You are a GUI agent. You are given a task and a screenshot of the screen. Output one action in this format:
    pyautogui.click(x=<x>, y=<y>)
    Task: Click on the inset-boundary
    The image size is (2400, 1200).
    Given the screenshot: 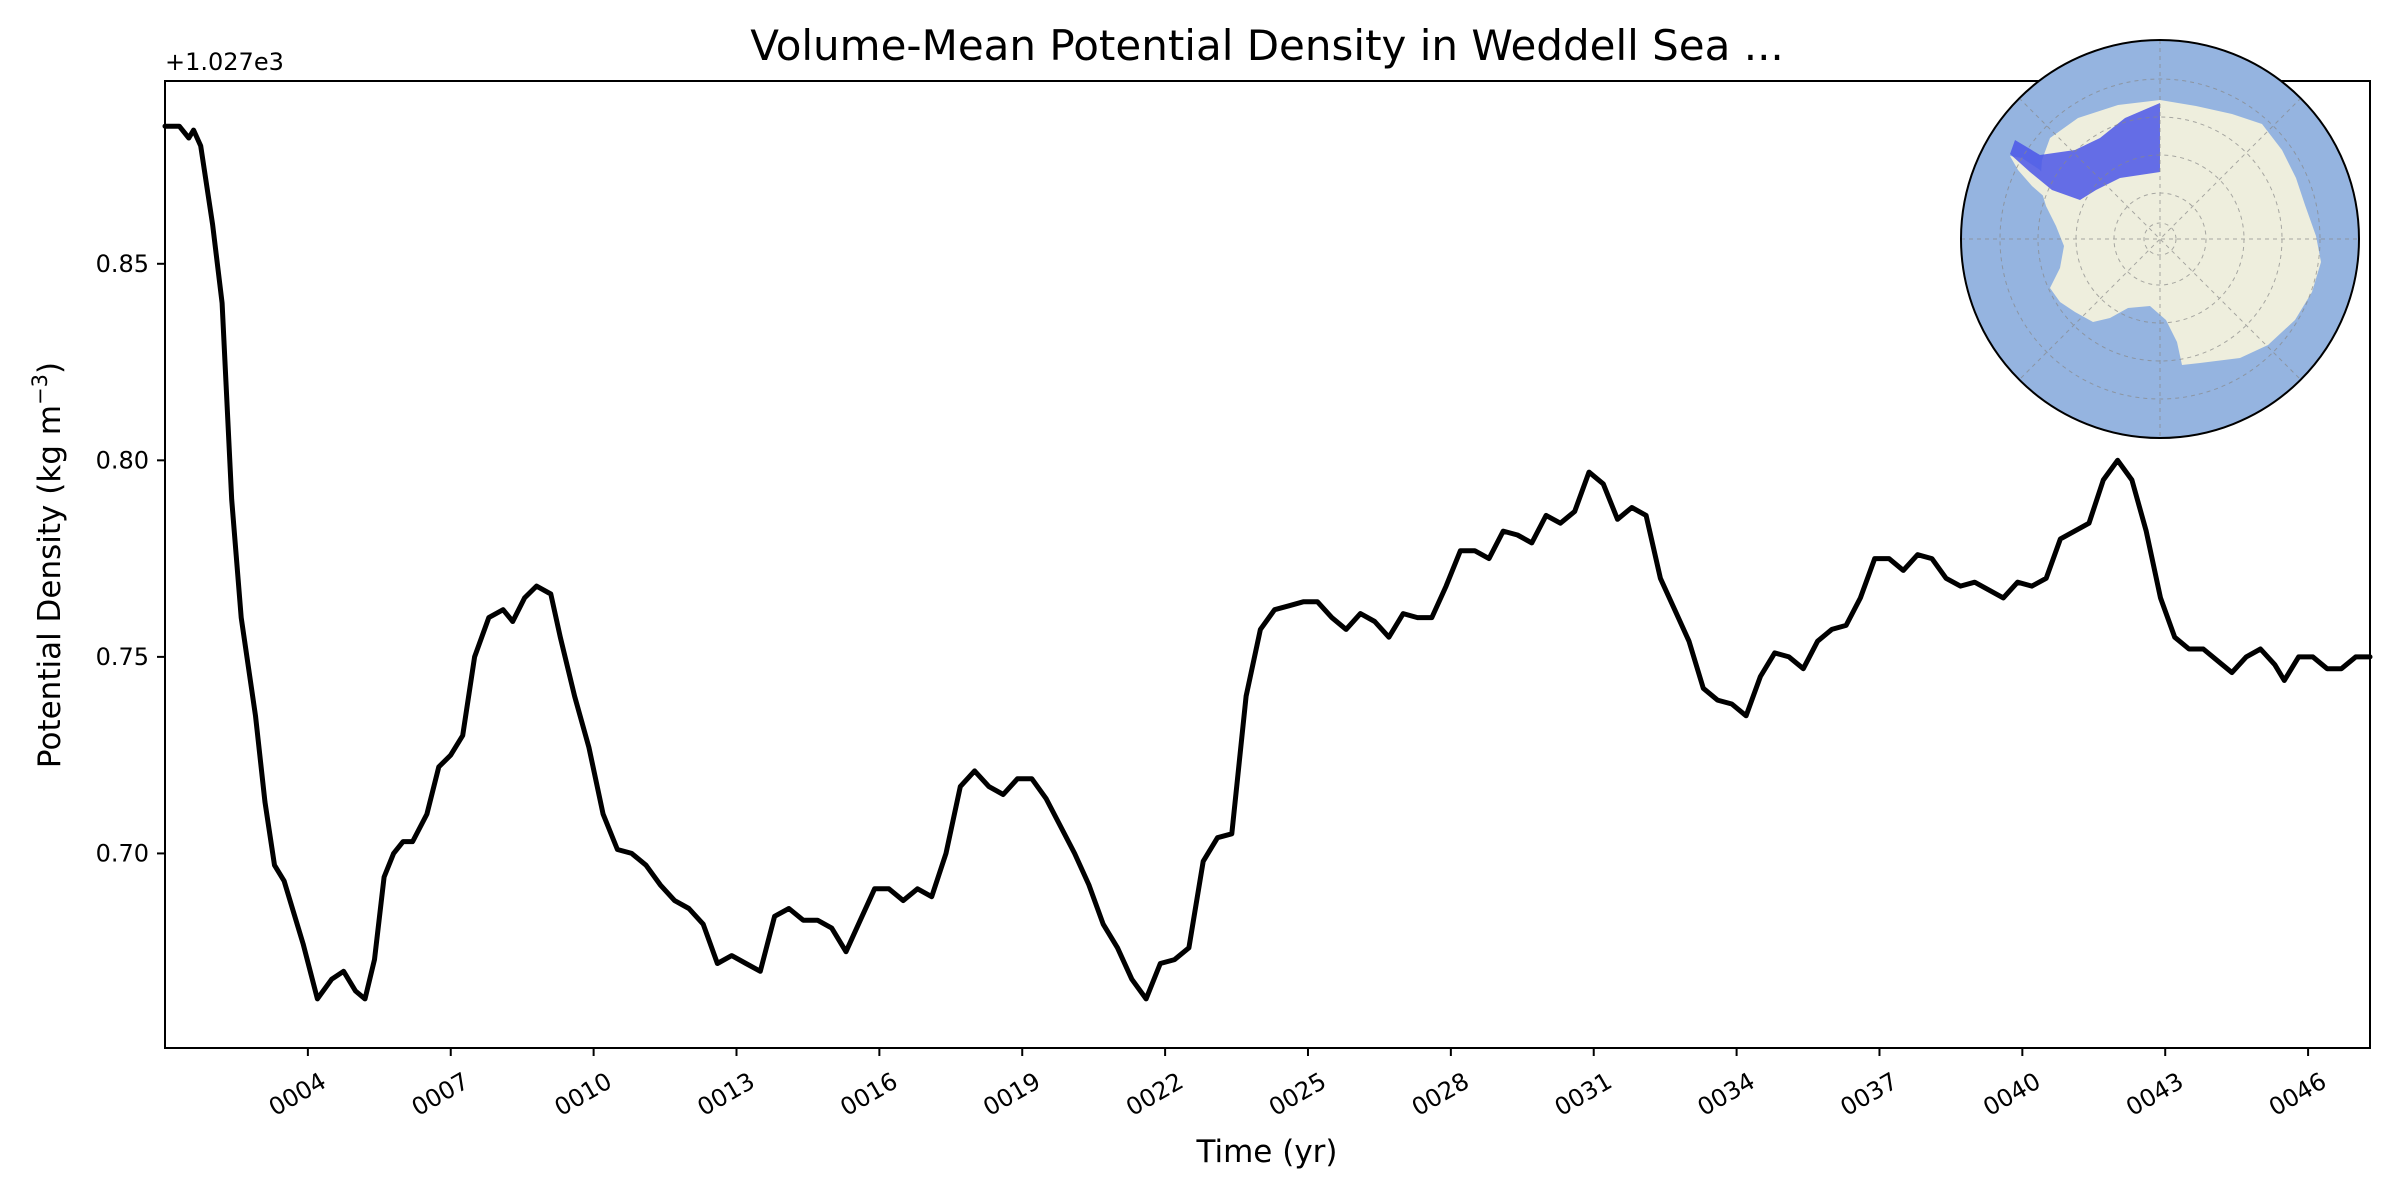 What is the action you would take?
    pyautogui.click(x=2160, y=239)
    